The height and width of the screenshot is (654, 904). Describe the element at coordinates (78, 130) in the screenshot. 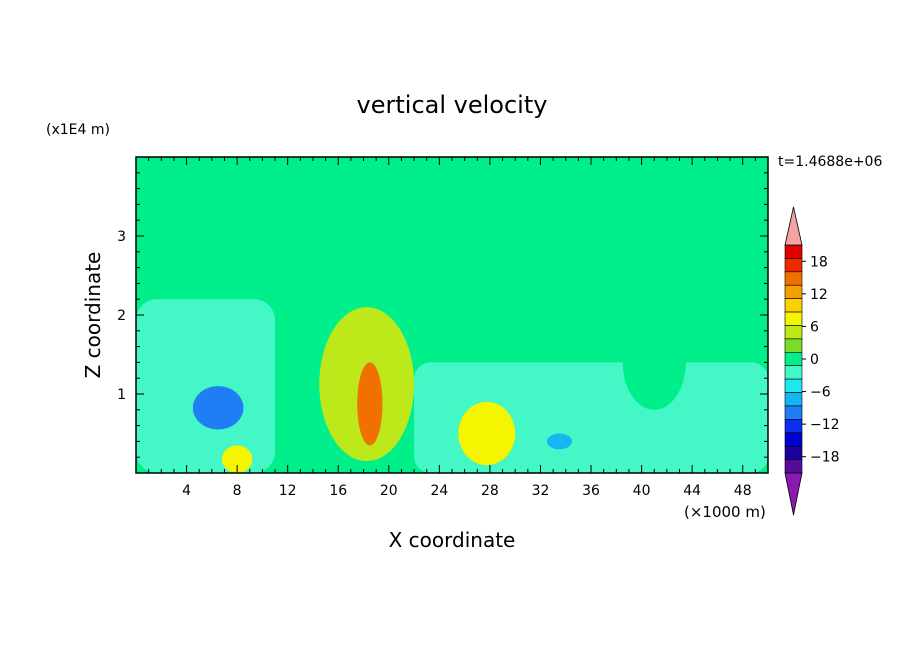

I see `y-unit-label: (x1E4 m)` at that location.